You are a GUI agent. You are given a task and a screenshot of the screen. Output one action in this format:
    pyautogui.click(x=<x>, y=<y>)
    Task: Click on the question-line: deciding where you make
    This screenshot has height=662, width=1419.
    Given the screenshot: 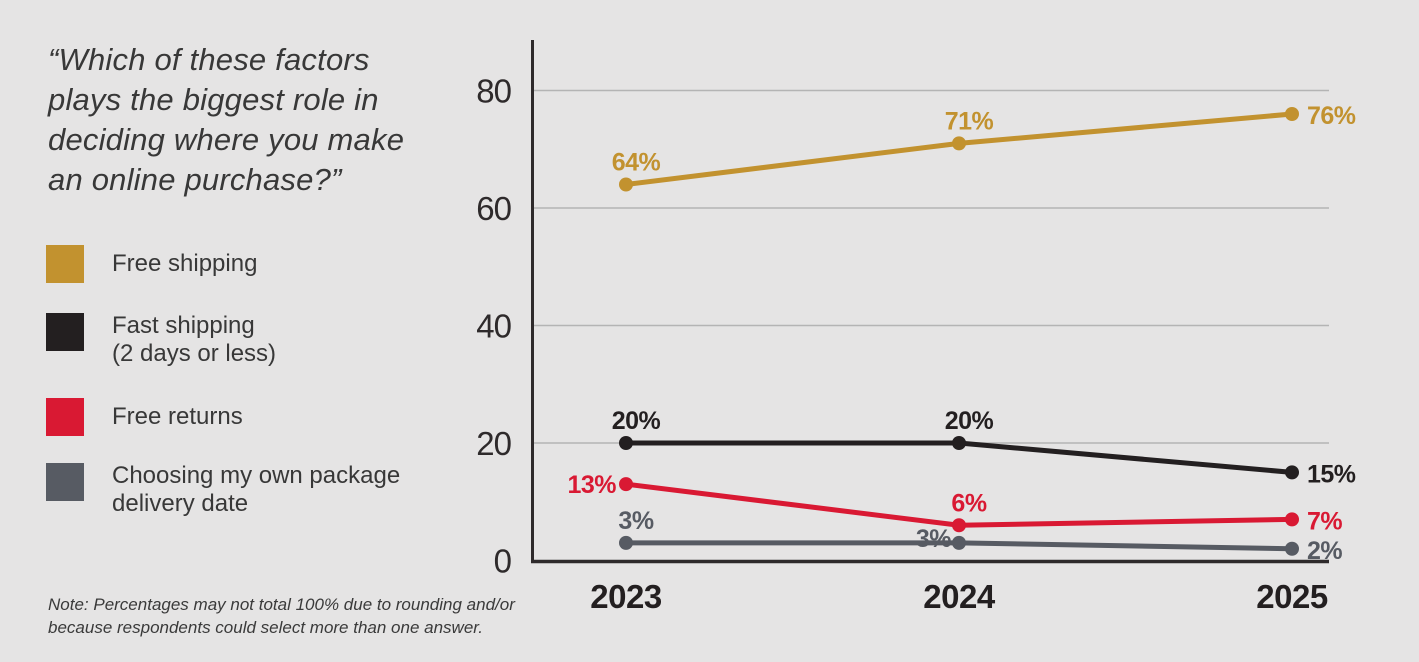 What is the action you would take?
    pyautogui.click(x=226, y=139)
    